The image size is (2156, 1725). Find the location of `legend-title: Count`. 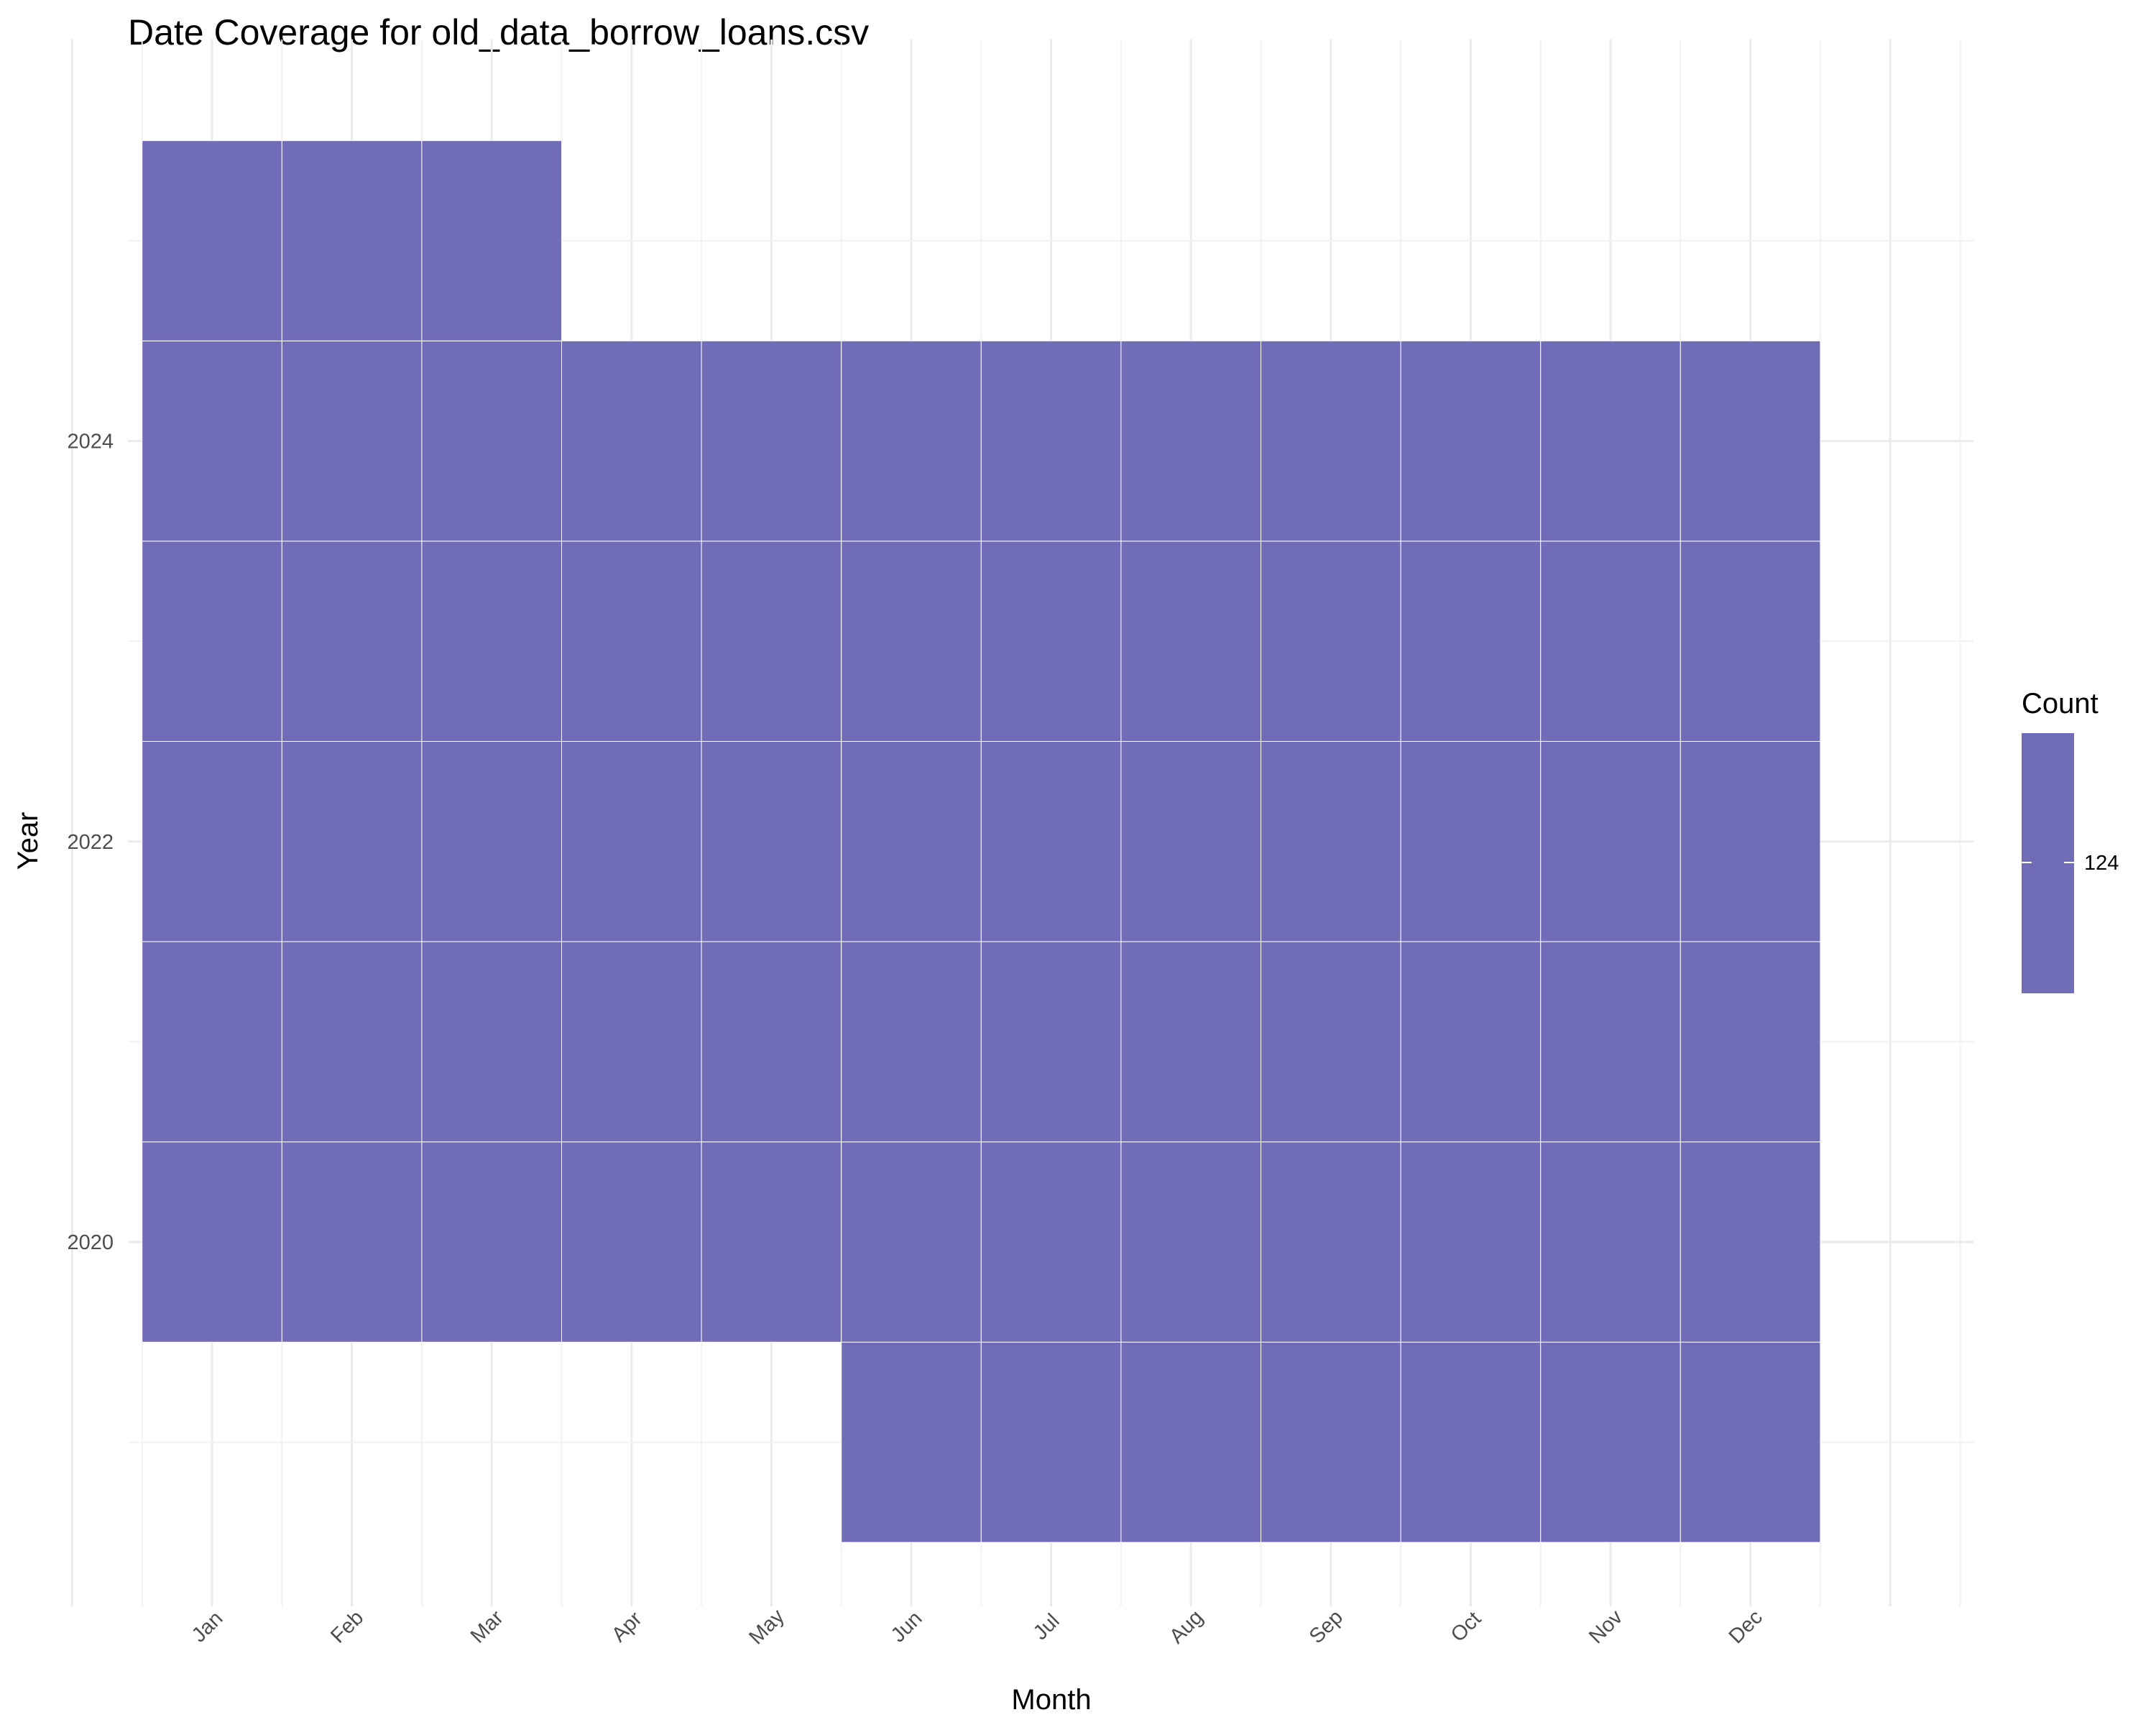

legend-title: Count is located at coordinates (2060, 703).